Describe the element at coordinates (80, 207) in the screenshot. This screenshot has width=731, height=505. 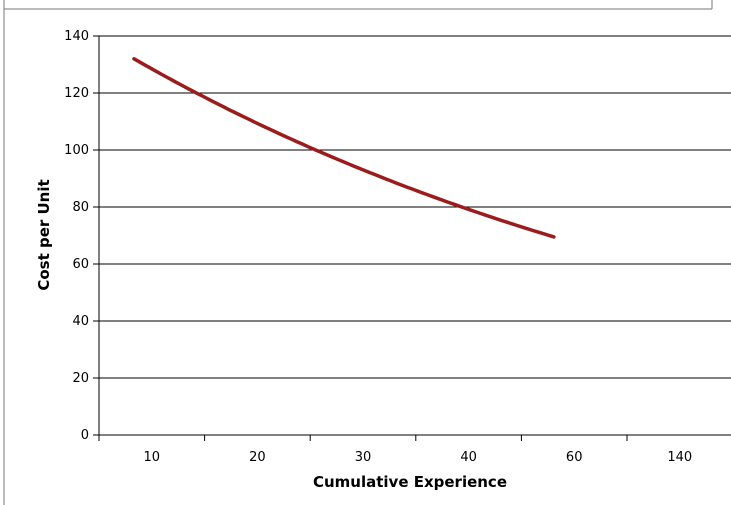
I see `y-tick-label: 80` at that location.